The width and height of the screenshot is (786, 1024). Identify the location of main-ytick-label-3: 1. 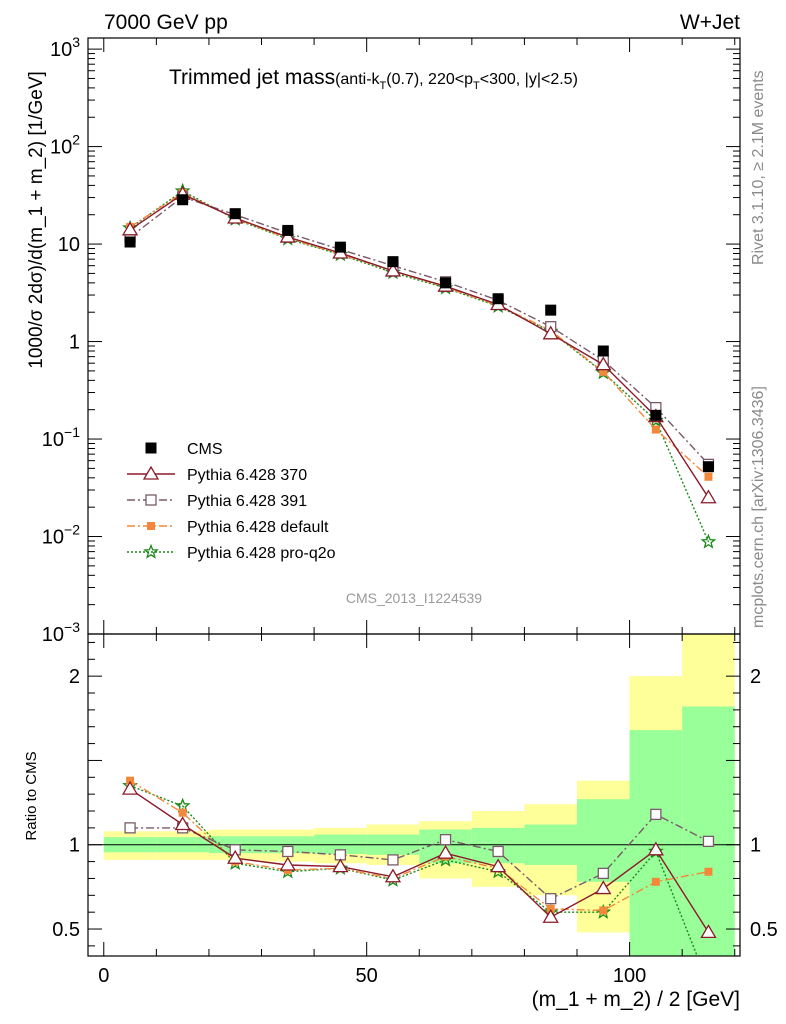
(74, 343).